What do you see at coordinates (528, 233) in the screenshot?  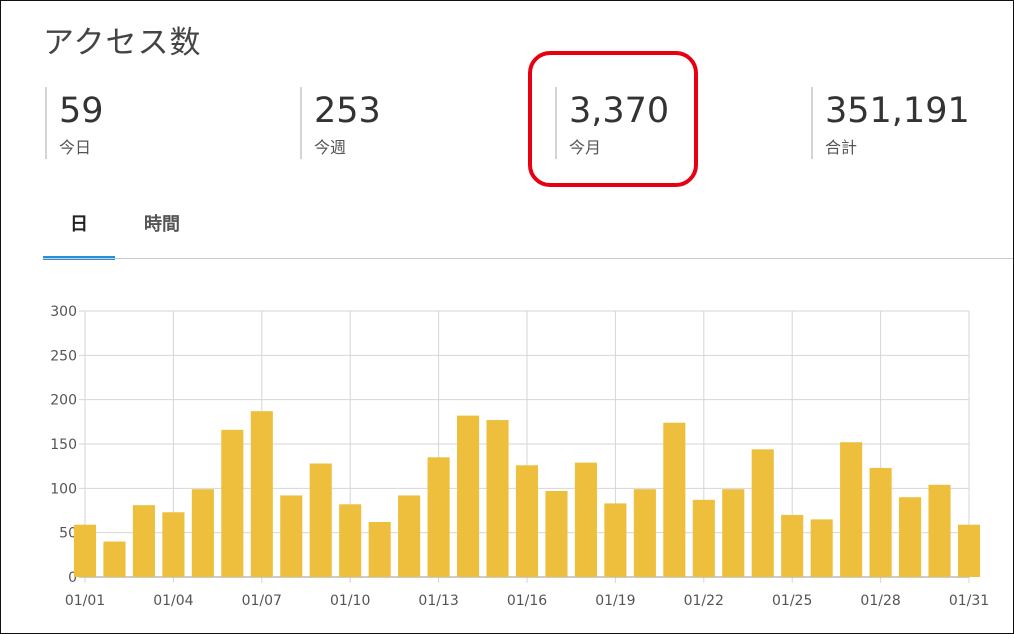 I see `period-tabs: 日 時間` at bounding box center [528, 233].